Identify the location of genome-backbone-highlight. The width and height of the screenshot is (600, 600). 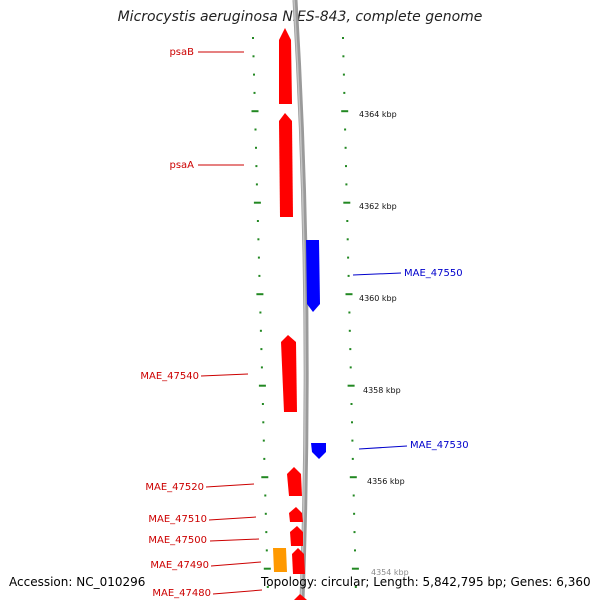
(299, 300).